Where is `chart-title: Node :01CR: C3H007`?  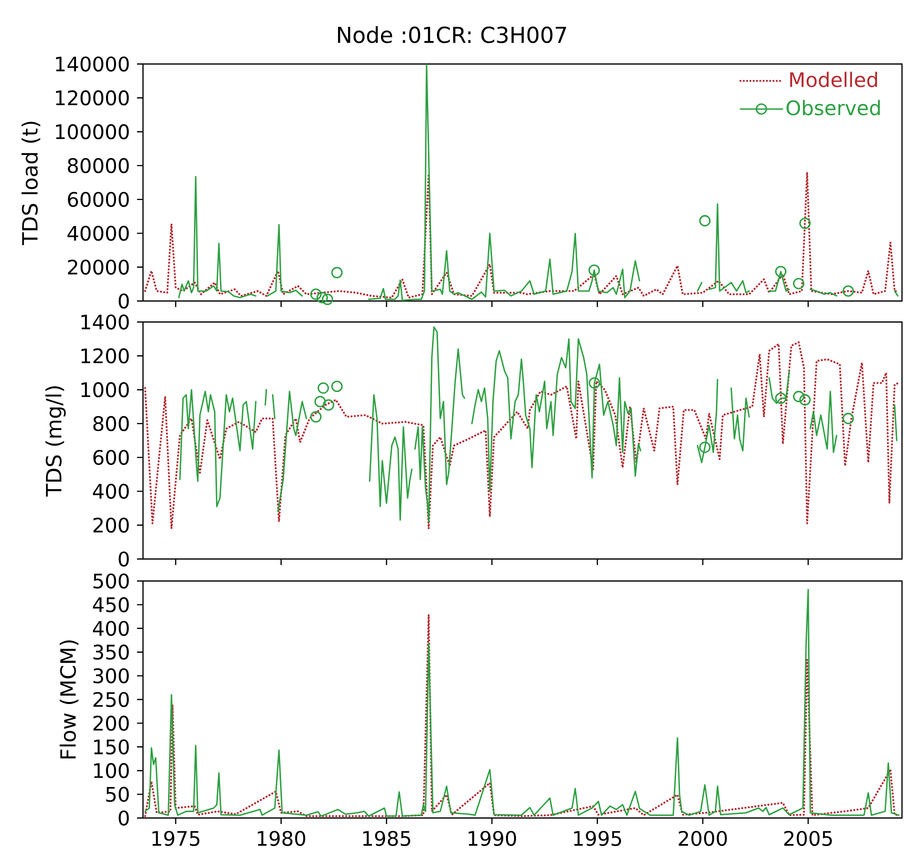
chart-title: Node :01CR: C3H007 is located at coordinates (452, 35).